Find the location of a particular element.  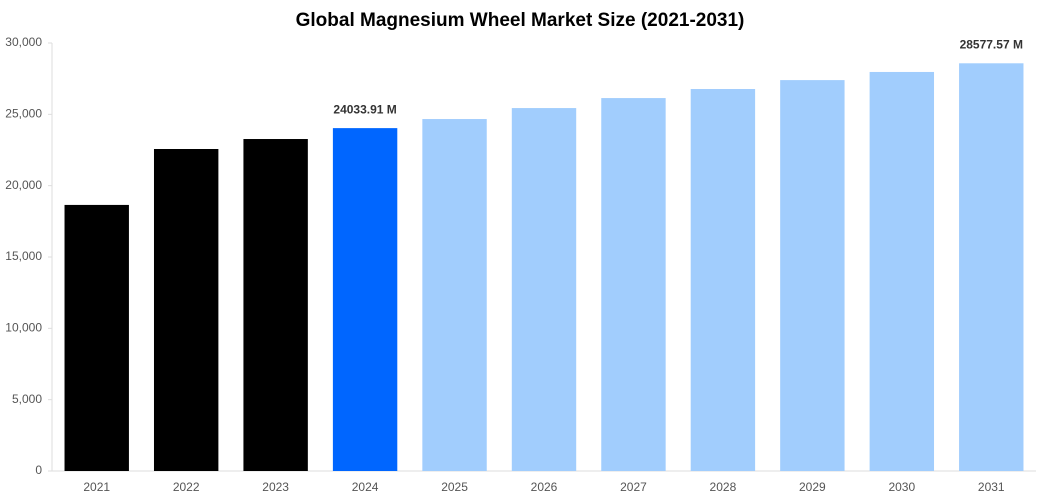

y-tick-label: 5,000 is located at coordinates (27, 399).